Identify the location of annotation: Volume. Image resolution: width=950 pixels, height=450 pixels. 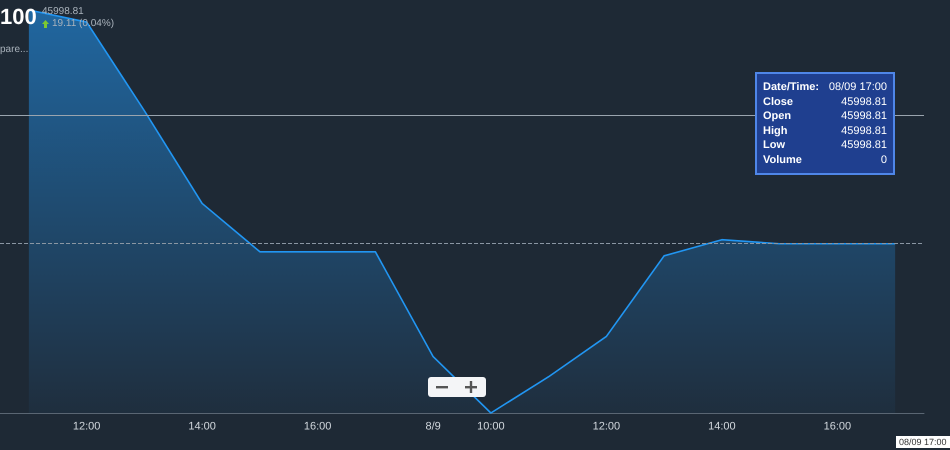
(782, 159).